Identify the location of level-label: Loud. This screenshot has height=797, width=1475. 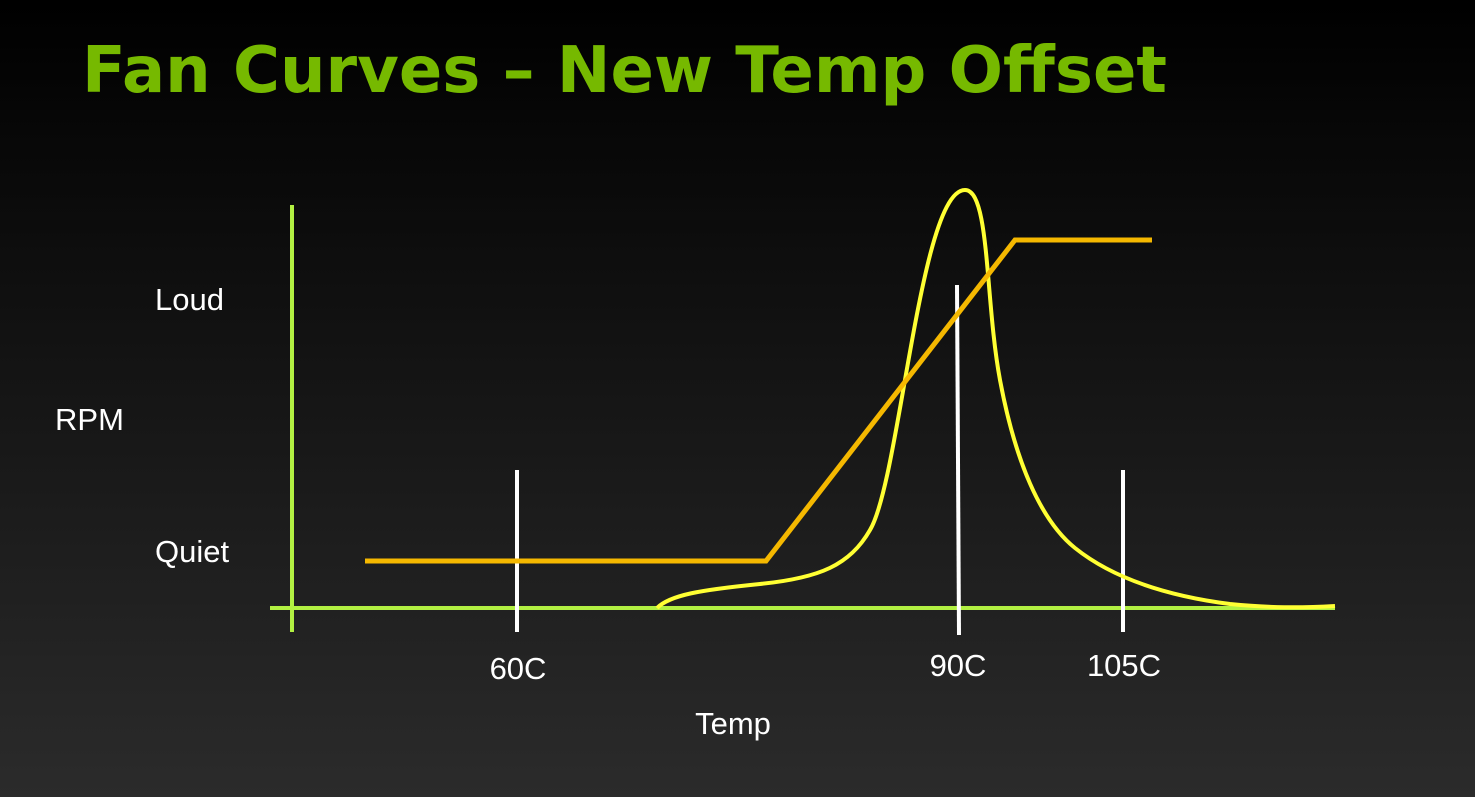
(189, 299).